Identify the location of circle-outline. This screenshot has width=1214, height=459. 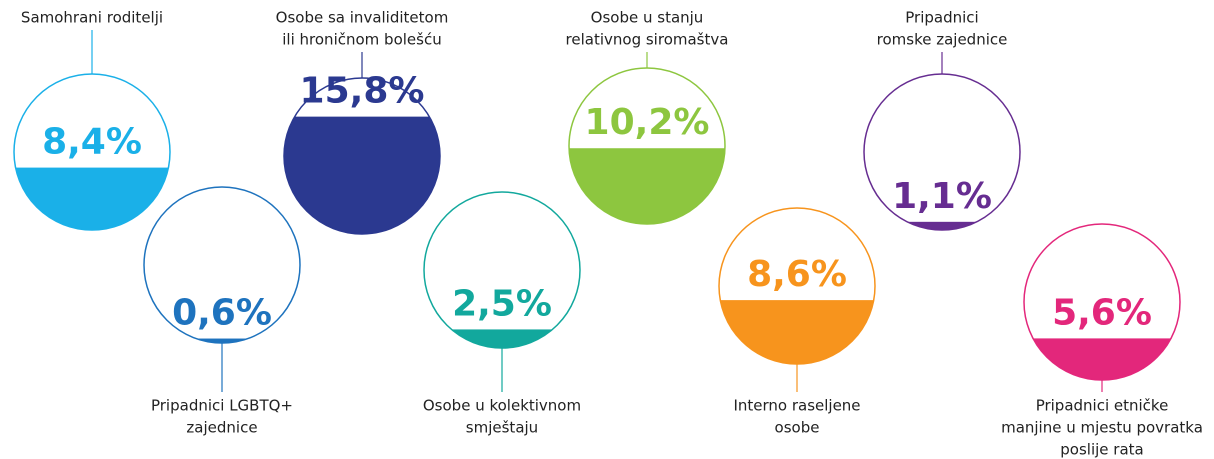
(502, 270).